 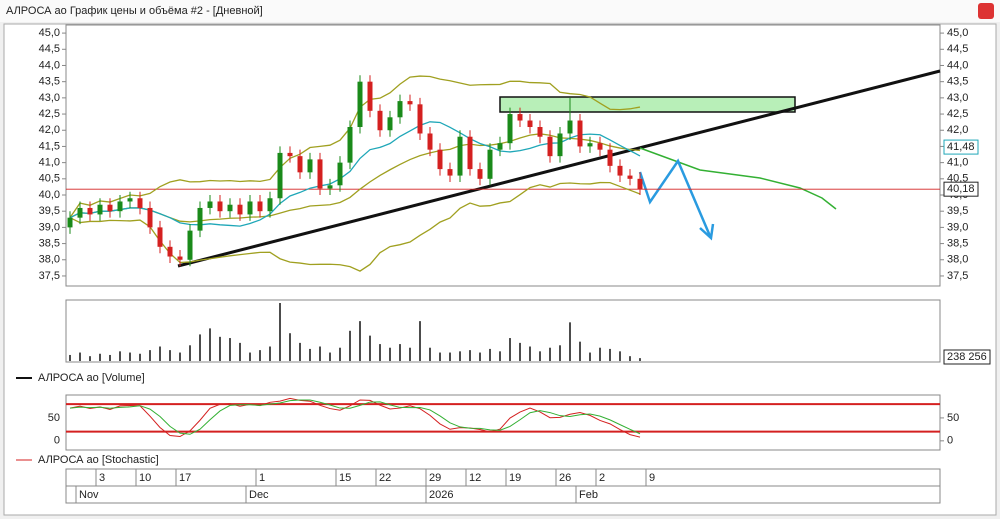 I want to click on month-label: Nov, so click(x=89, y=495).